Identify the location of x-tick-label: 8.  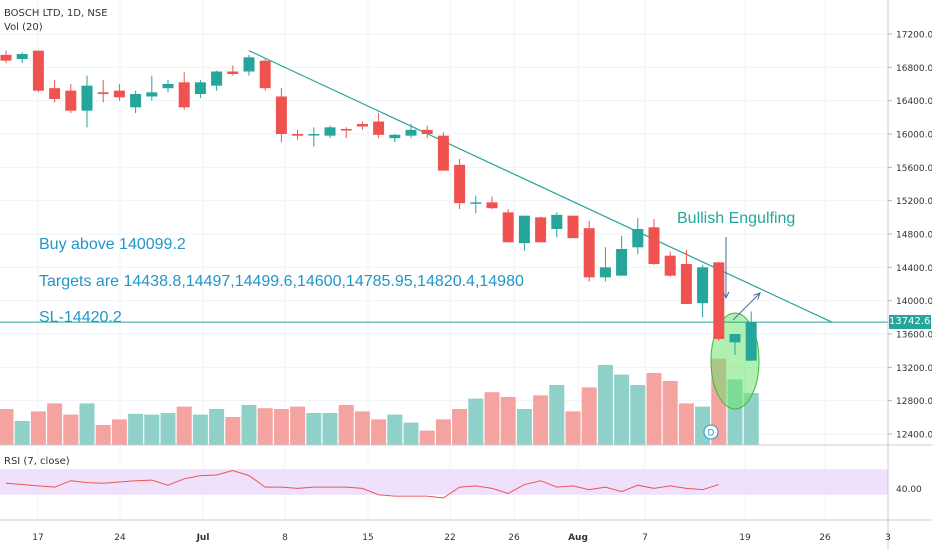
(285, 538).